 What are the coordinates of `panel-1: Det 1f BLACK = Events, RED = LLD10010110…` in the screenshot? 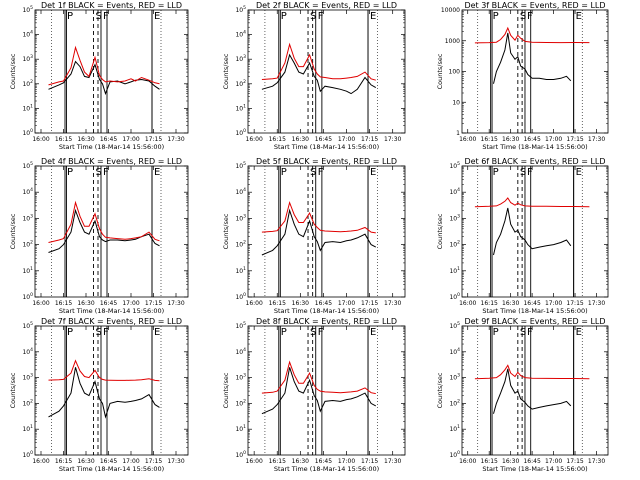 It's located at (99, 76).